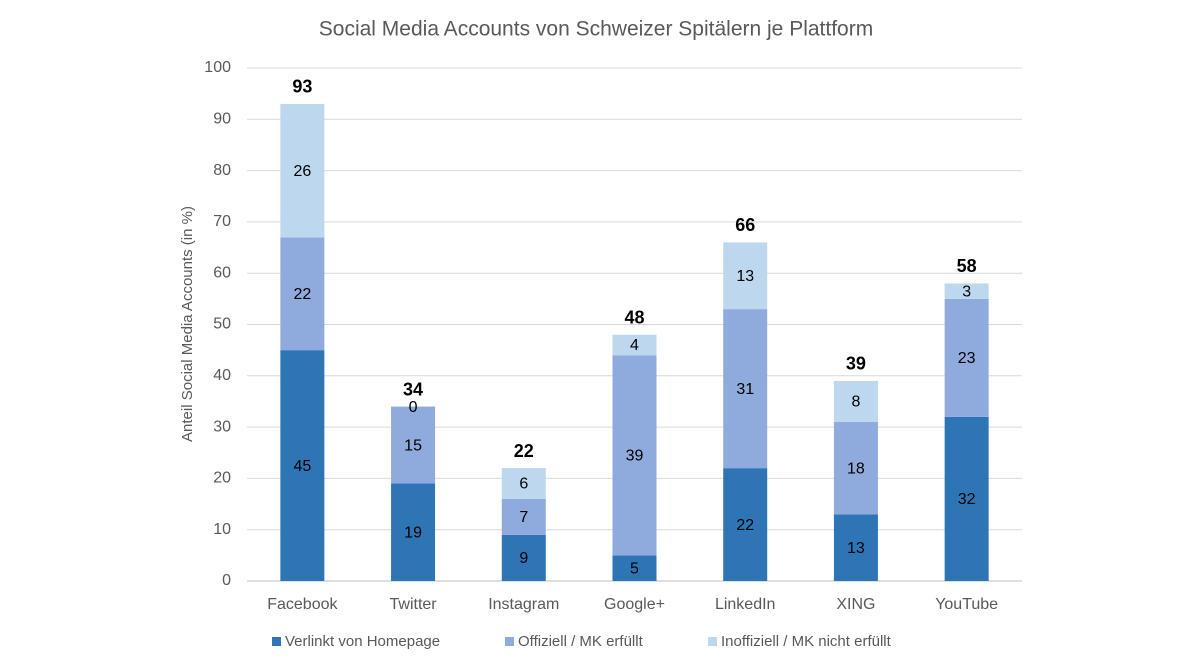  What do you see at coordinates (302, 604) in the screenshot?
I see `x-tick-label: Facebook` at bounding box center [302, 604].